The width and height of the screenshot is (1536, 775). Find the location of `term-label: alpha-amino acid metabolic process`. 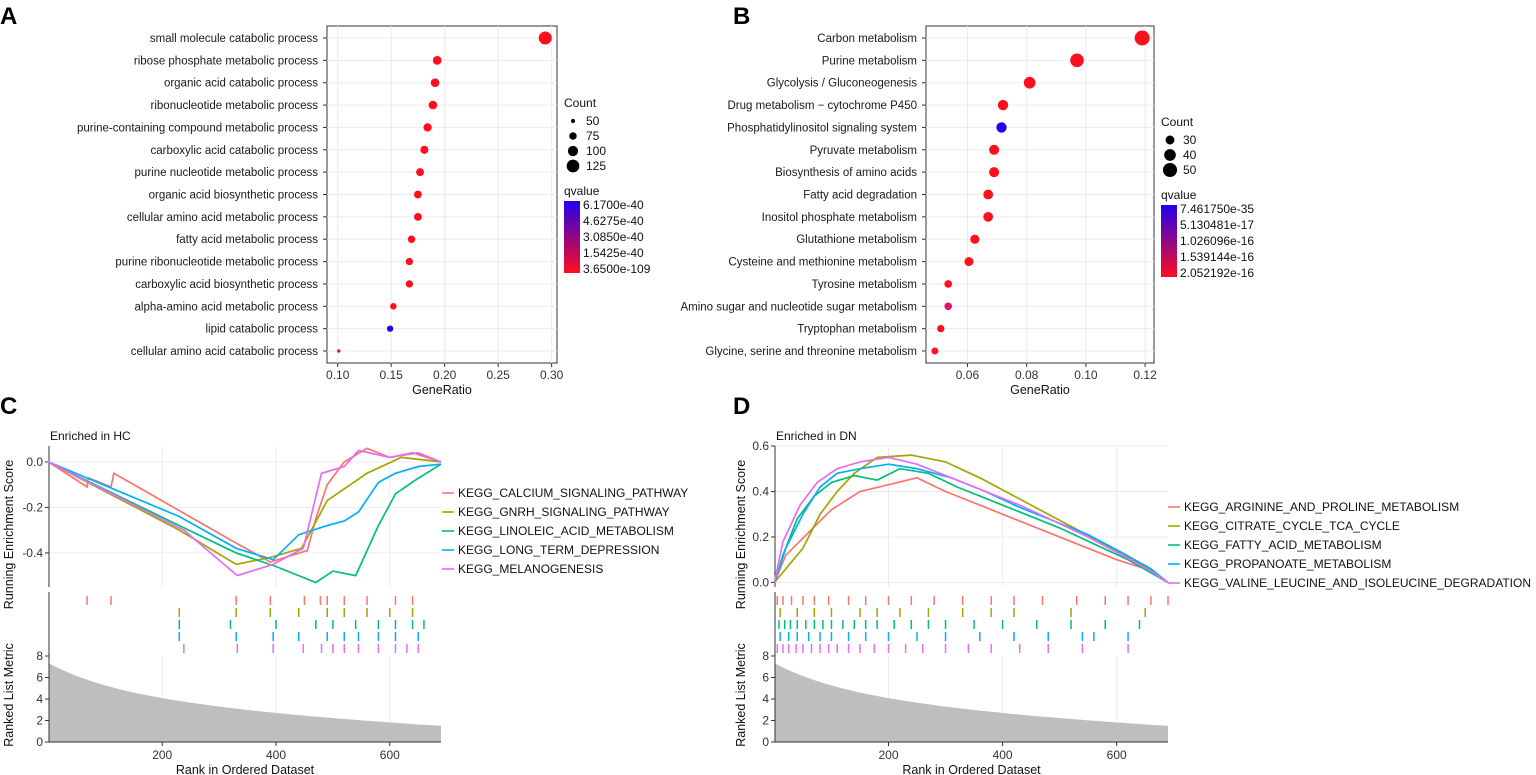

term-label: alpha-amino acid metabolic process is located at coordinates (227, 307).